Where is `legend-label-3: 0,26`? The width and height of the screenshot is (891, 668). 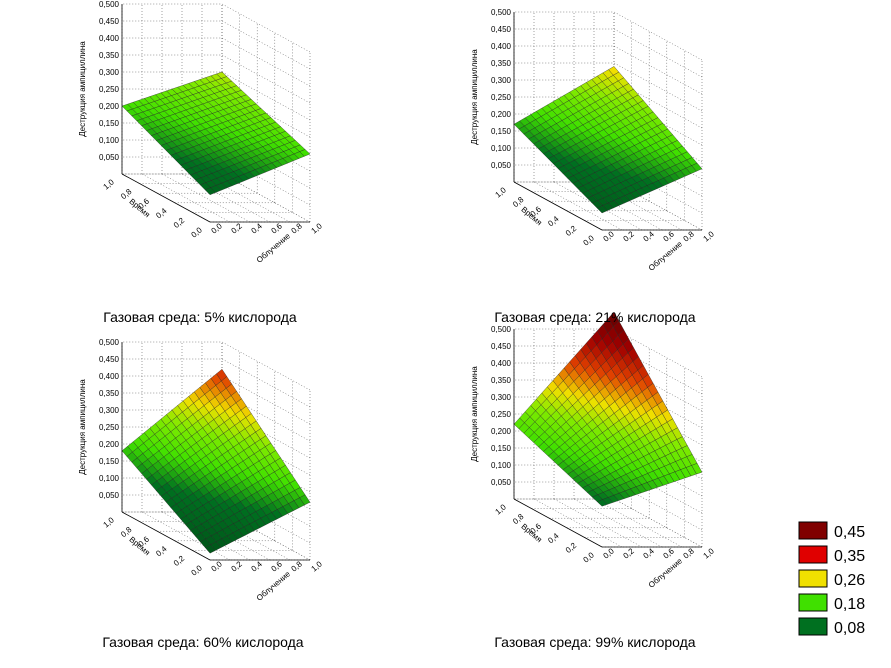 legend-label-3: 0,26 is located at coordinates (849, 580).